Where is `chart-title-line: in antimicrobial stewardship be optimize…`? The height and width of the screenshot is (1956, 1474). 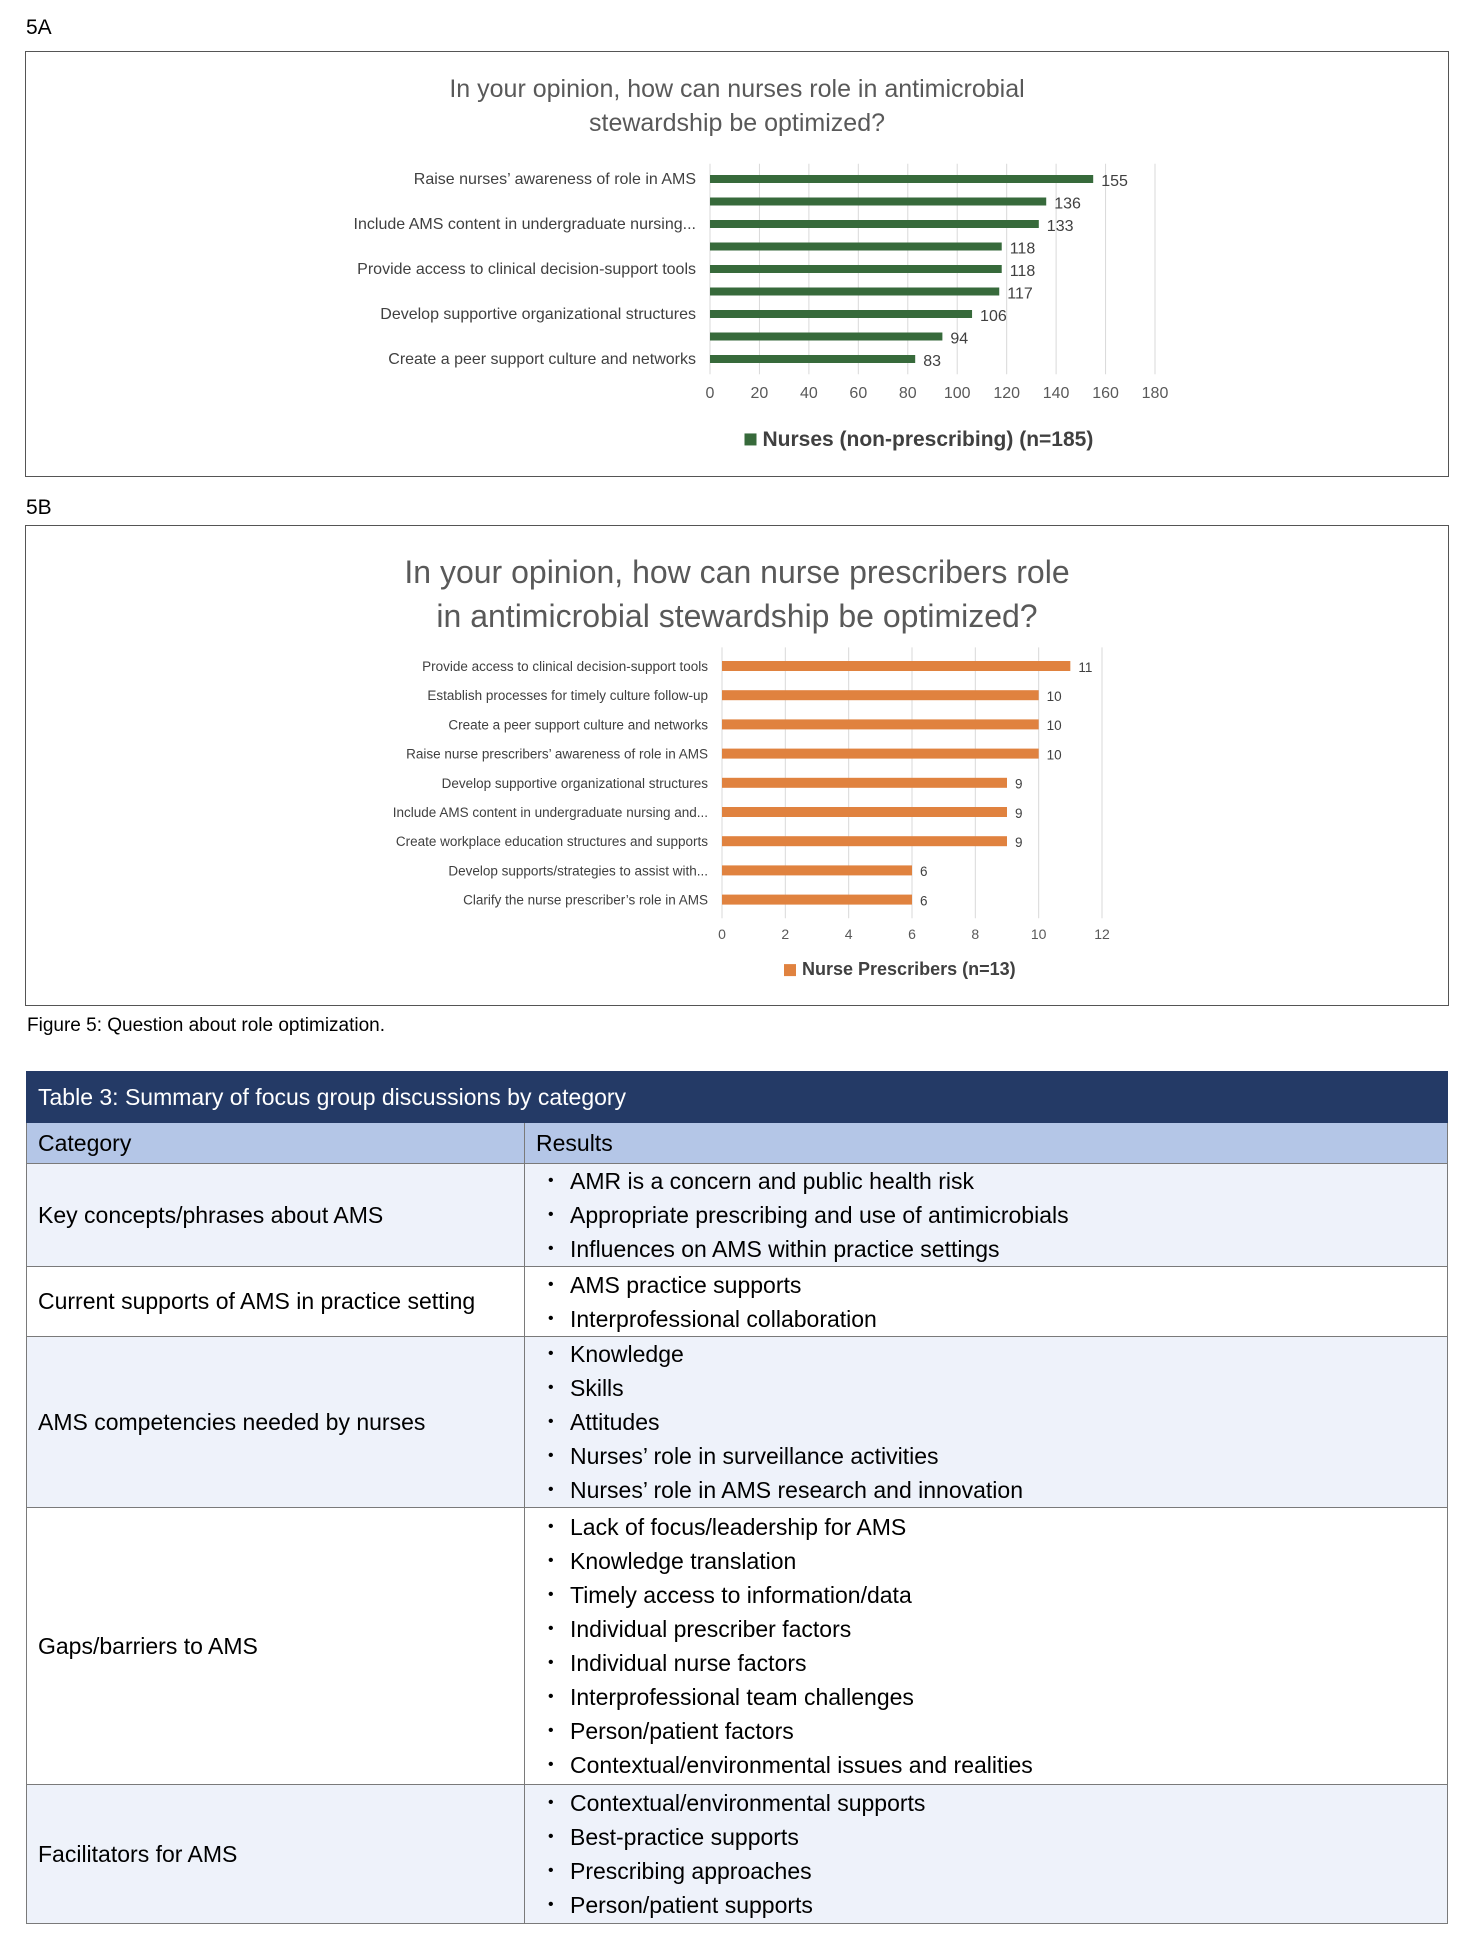
chart-title-line: in antimicrobial stewardship be optimize… is located at coordinates (737, 616).